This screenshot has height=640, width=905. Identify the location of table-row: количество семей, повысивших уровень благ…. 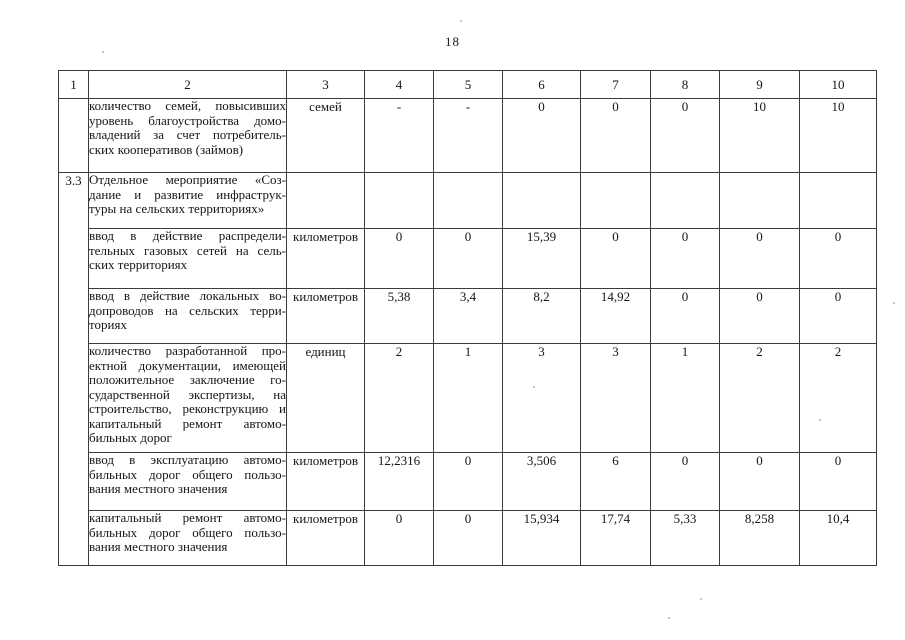
(467, 135).